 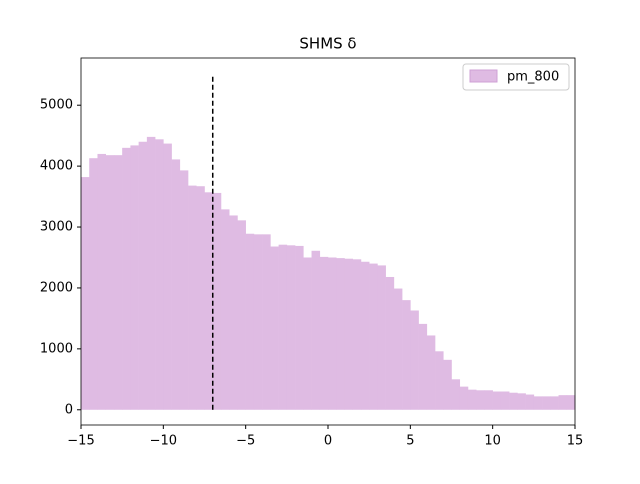 What do you see at coordinates (56, 348) in the screenshot?
I see `y-tick-label: 1000` at bounding box center [56, 348].